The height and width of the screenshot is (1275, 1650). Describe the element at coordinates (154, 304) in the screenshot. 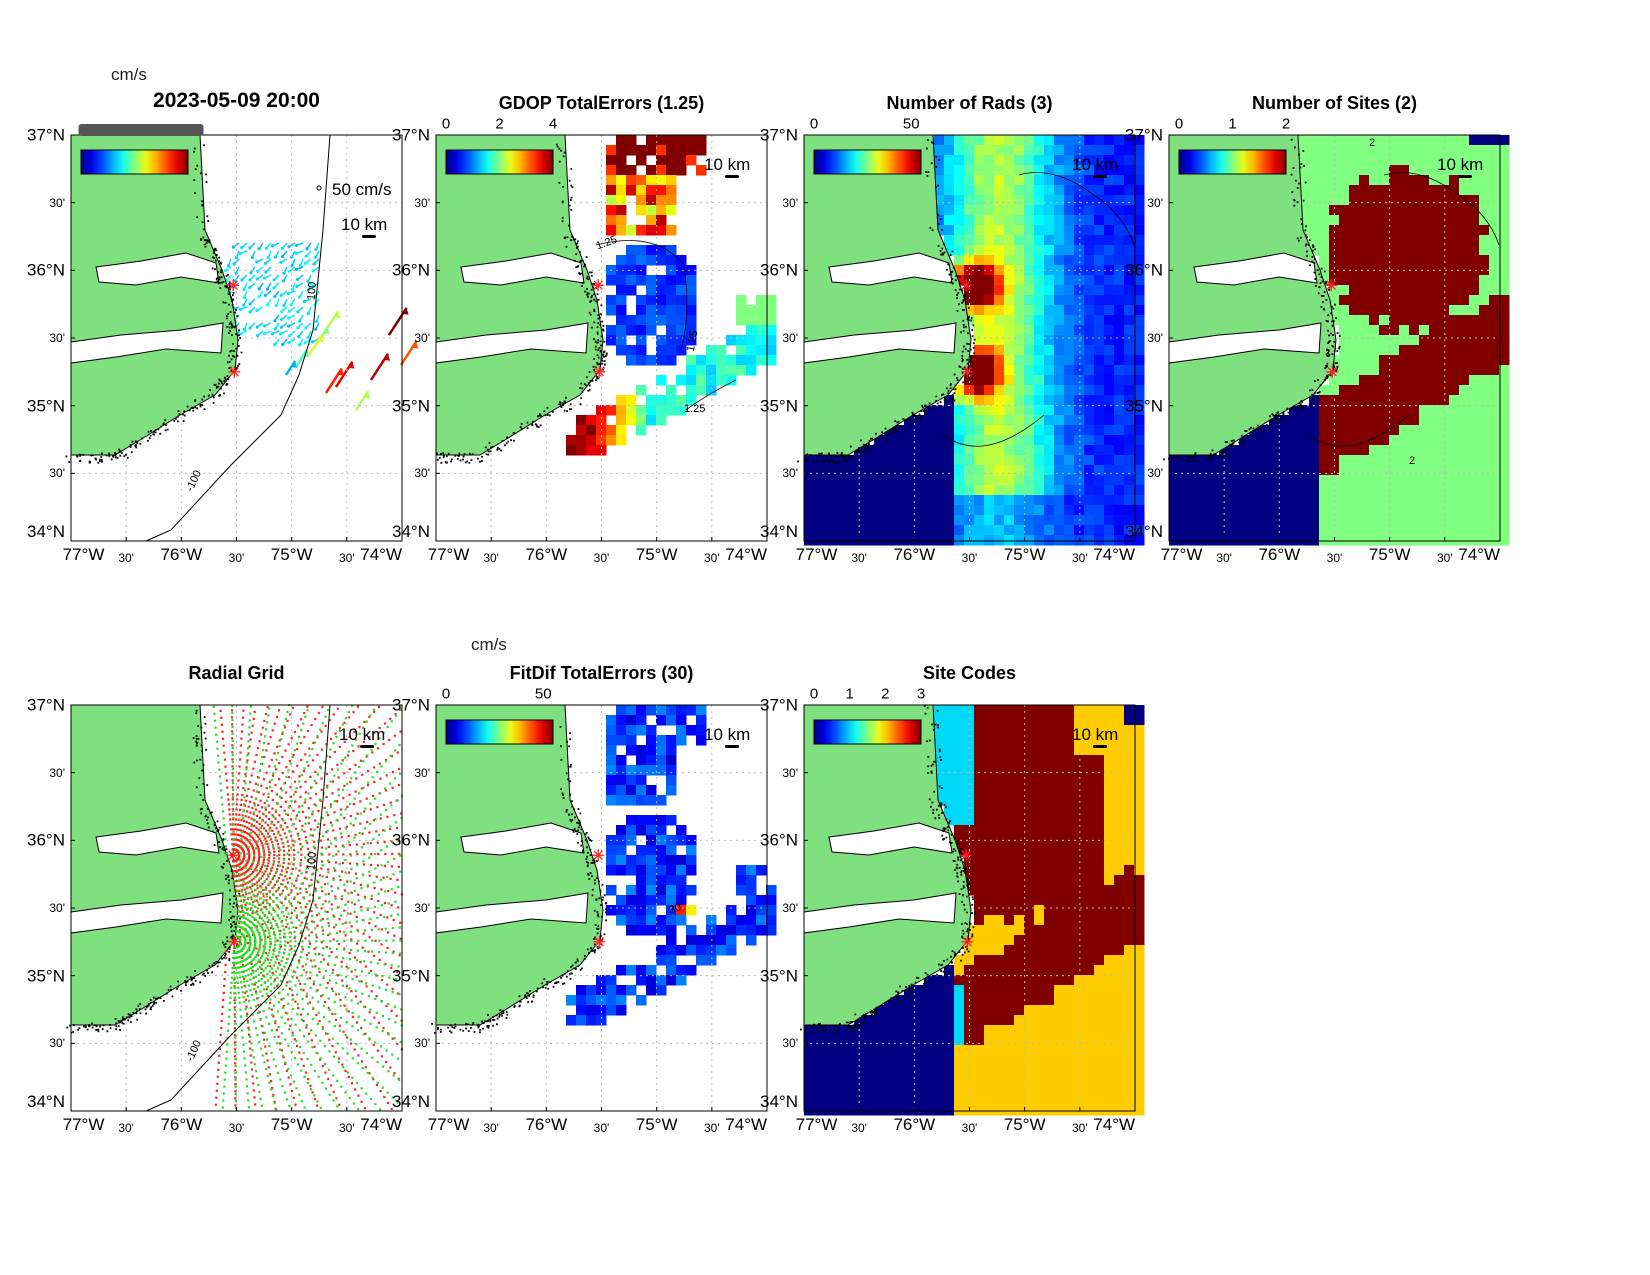

I see `coastline-detail` at that location.